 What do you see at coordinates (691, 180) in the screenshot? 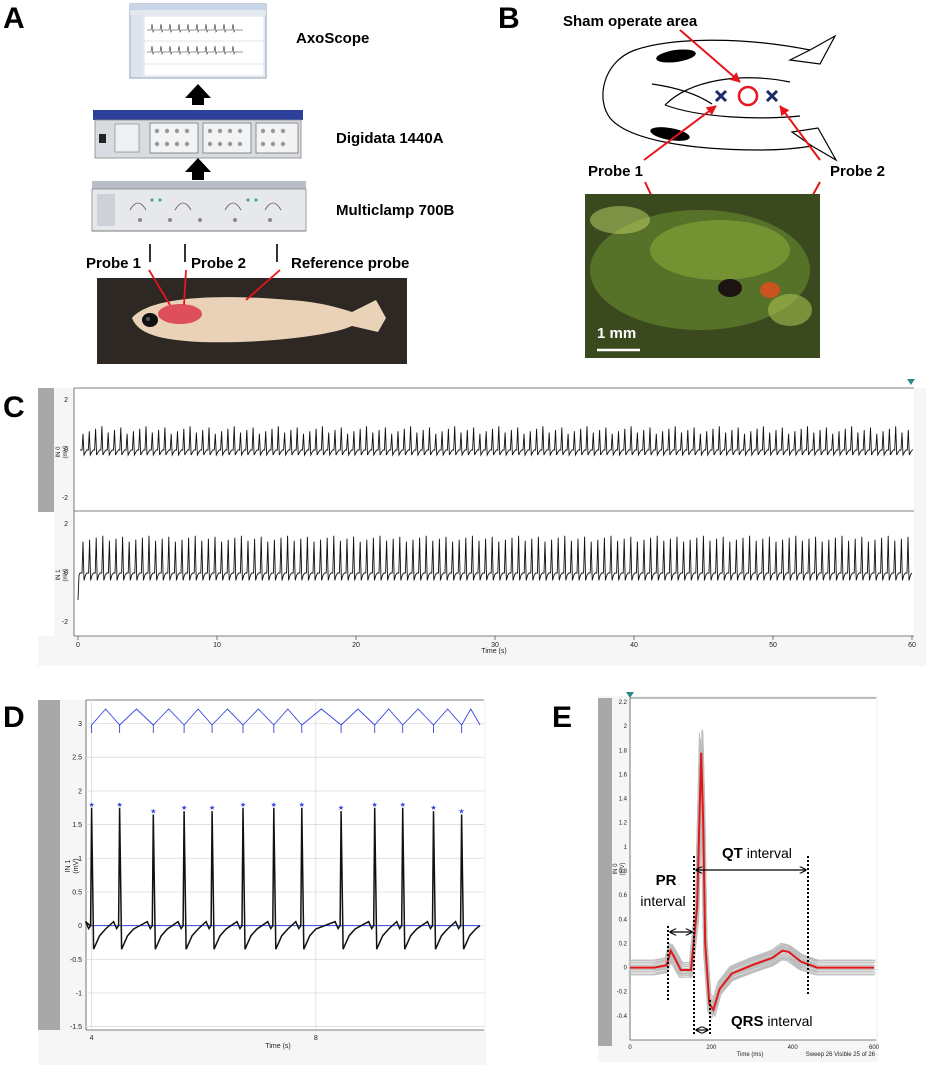
I see `panel-b: B Sham operate area Probe 1 P` at bounding box center [691, 180].